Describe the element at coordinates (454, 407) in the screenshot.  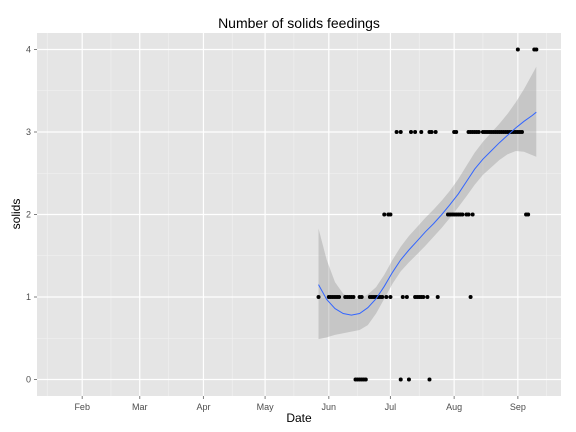
I see `x-tick-label: Aug` at that location.